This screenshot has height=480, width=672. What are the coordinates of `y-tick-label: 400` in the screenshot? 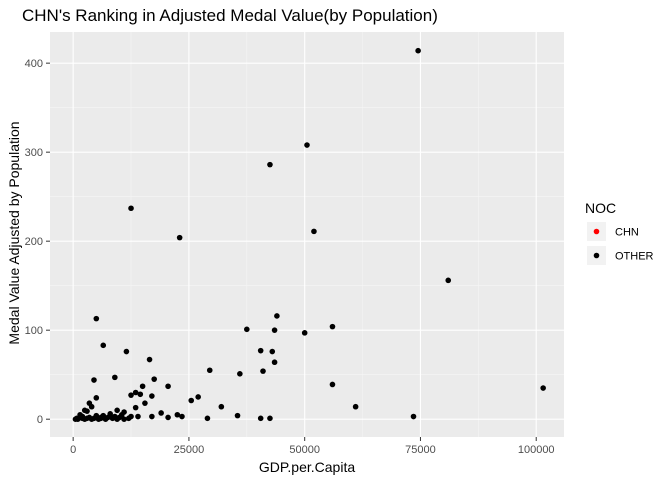 It's located at (34, 64).